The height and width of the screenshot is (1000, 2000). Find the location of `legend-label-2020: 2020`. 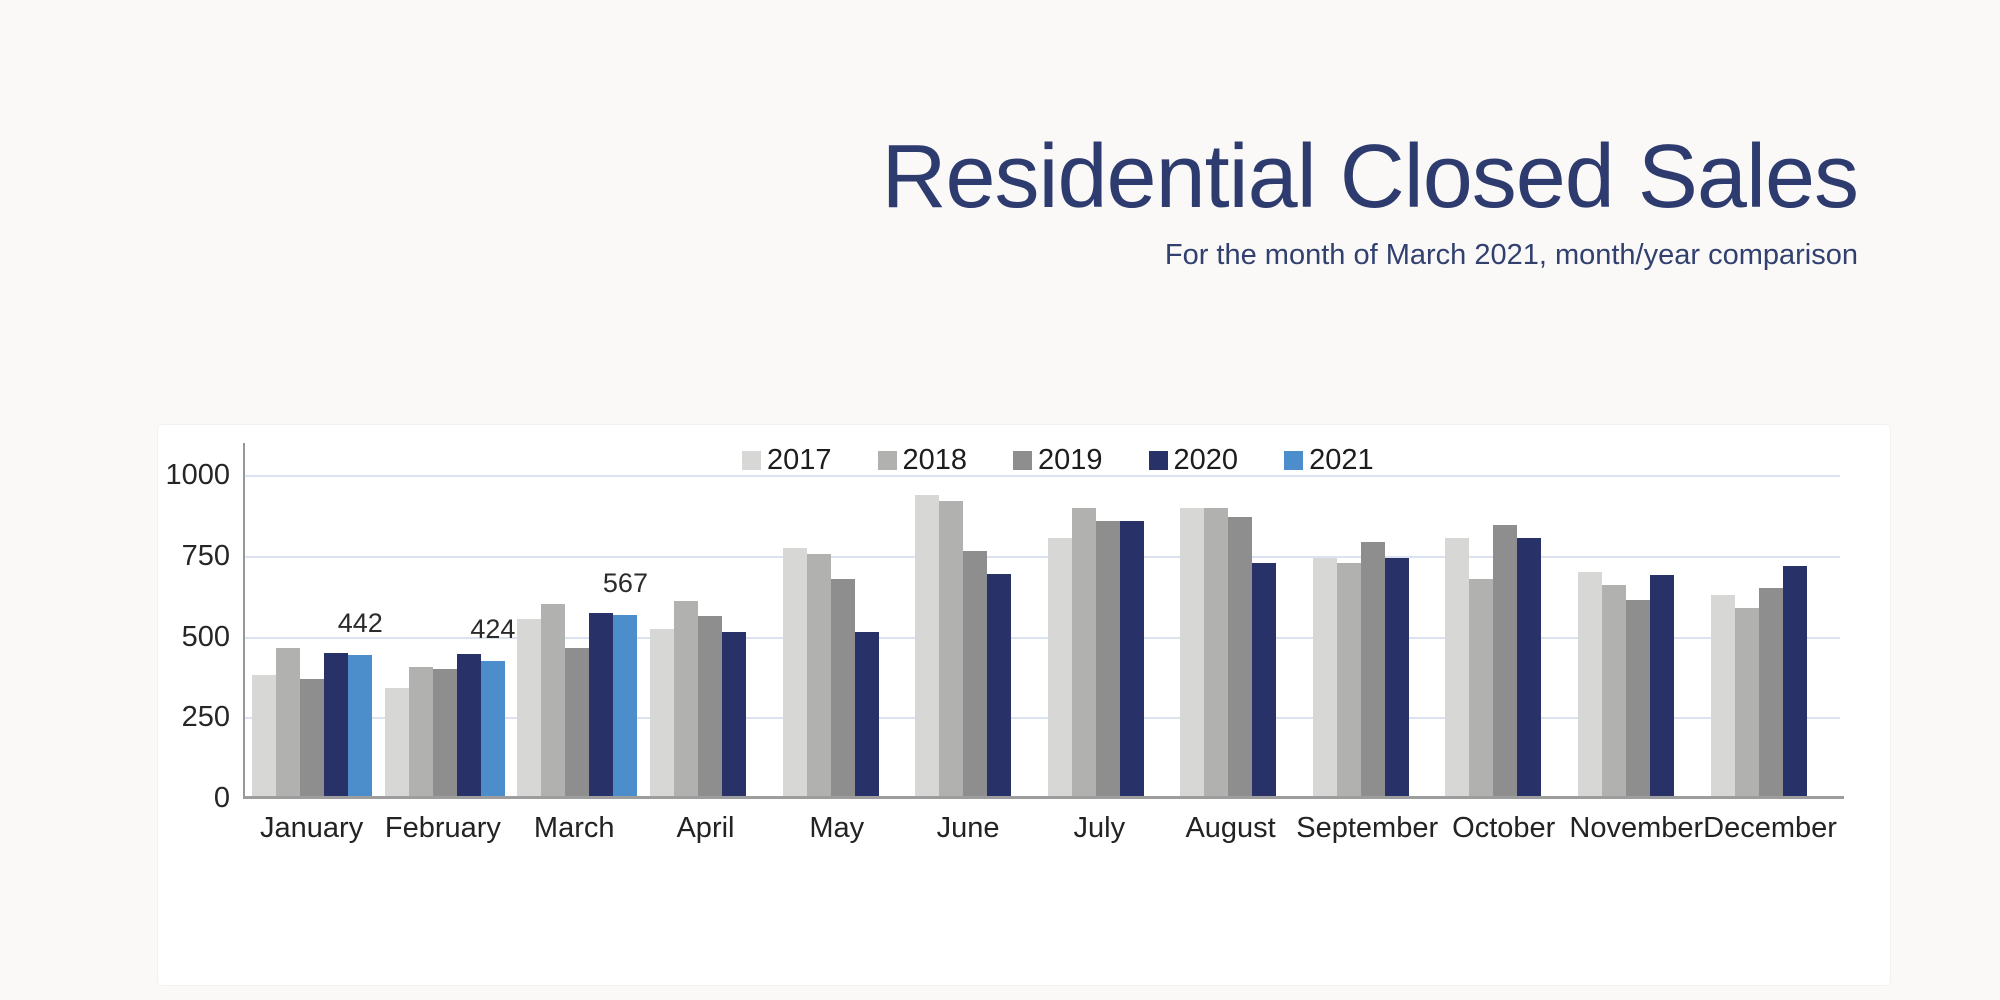

legend-label-2020: 2020 is located at coordinates (1206, 460).